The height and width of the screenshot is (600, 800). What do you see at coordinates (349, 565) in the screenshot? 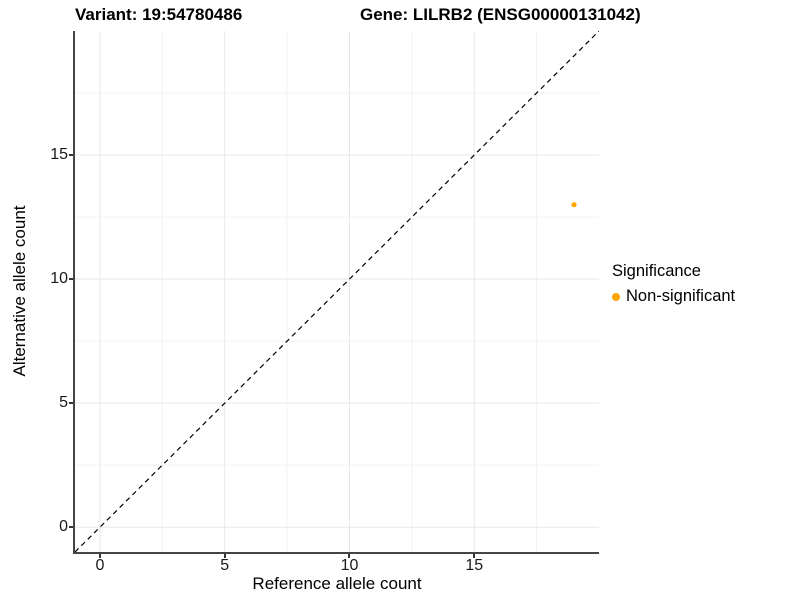
I see `x-tick-label: 10` at bounding box center [349, 565].